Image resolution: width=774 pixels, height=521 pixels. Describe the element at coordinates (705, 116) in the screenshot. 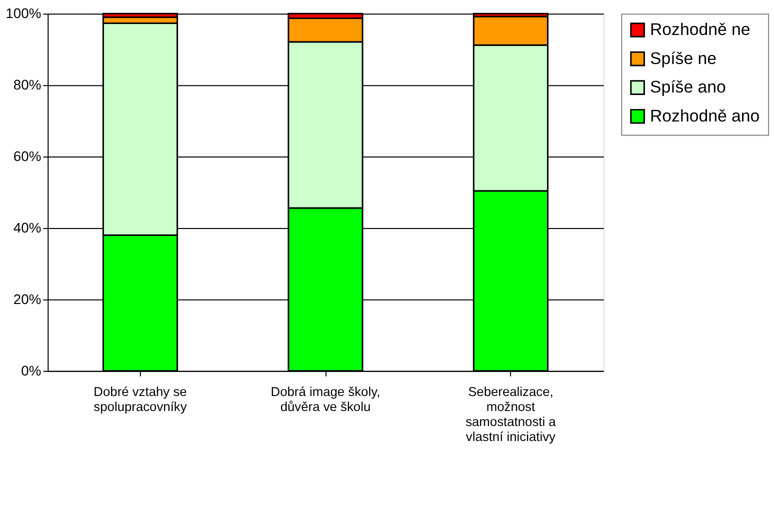

I see `legend-label: Rozhodně ano` at that location.